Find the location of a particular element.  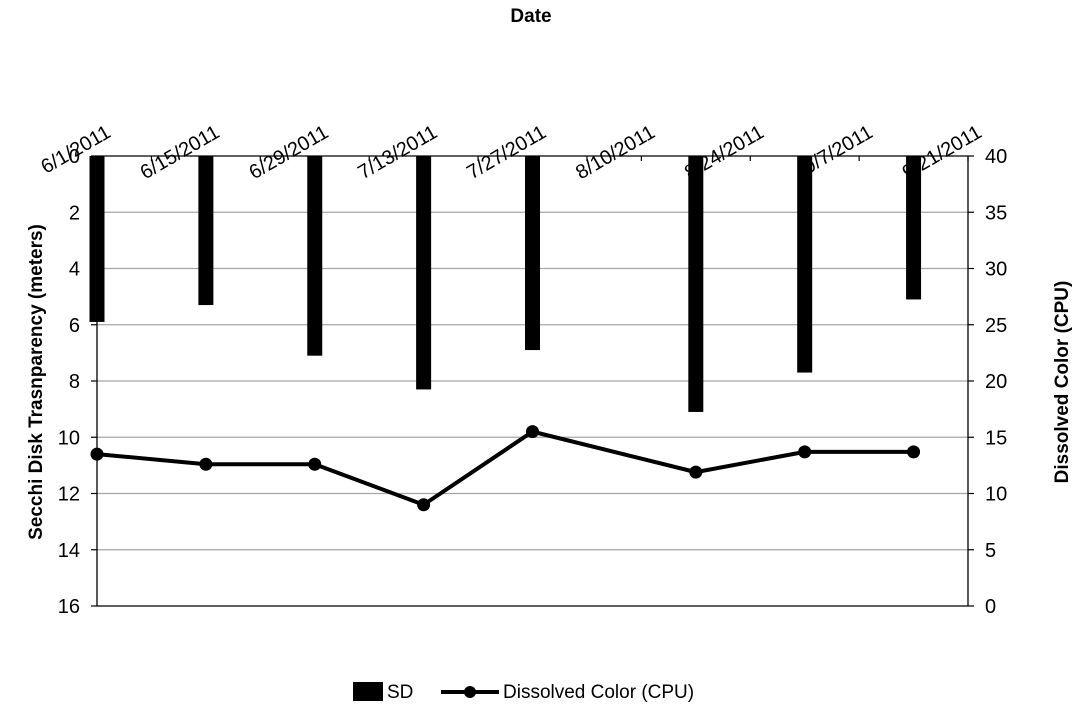

right-tick-label: 10 is located at coordinates (996, 495).